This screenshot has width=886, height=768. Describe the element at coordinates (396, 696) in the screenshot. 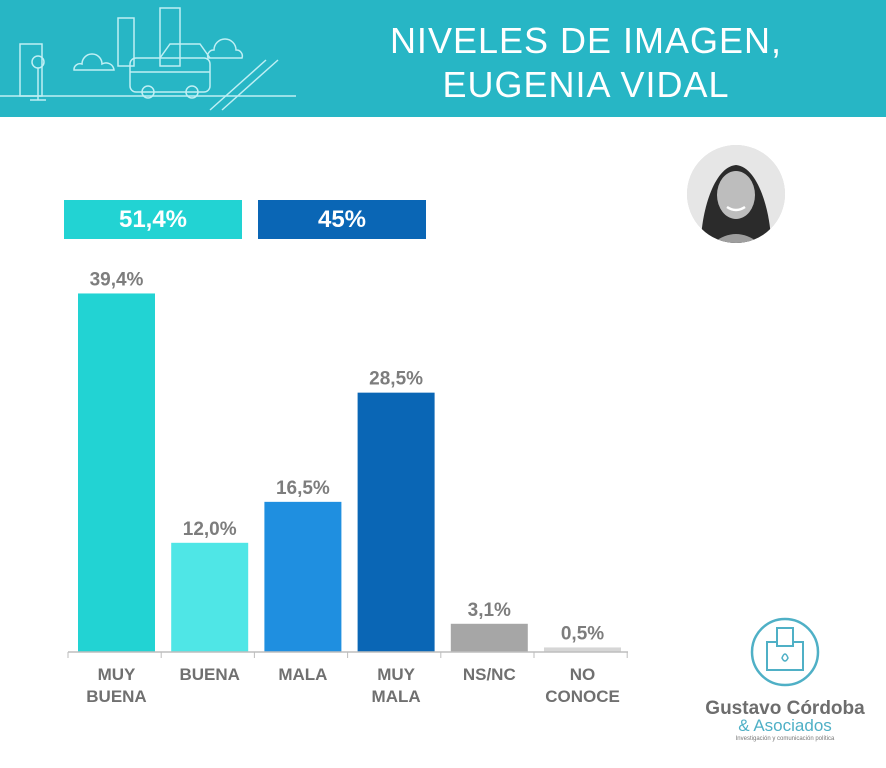

I see `category-label-3-1: MALA` at that location.